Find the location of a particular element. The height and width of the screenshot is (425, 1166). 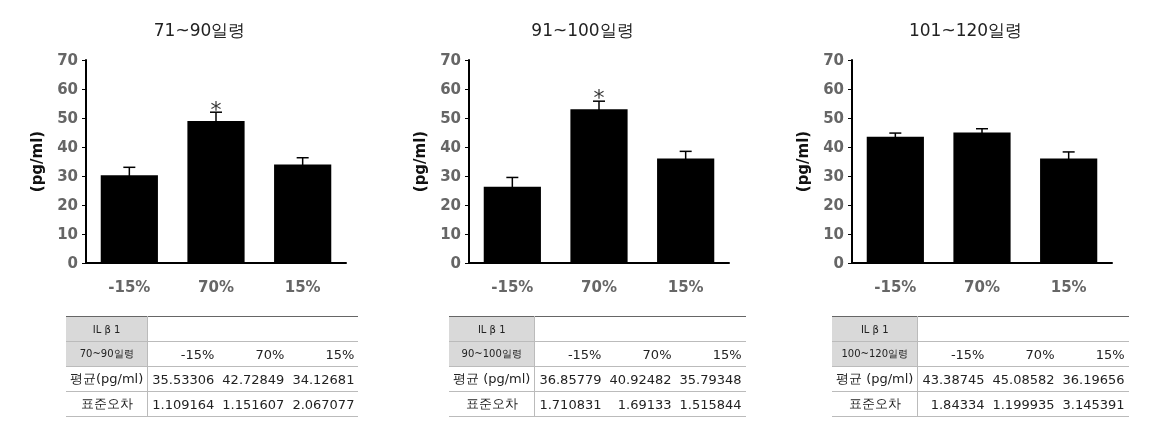

text: 1.515844 is located at coordinates (710, 404).